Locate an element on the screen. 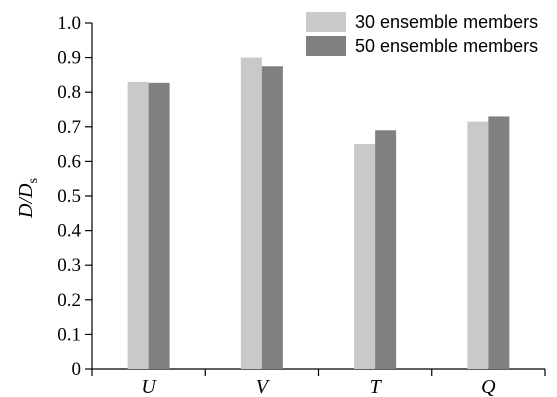 Image resolution: width=557 pixels, height=397 pixels. y-axis-title-subscript: s is located at coordinates (33, 180).